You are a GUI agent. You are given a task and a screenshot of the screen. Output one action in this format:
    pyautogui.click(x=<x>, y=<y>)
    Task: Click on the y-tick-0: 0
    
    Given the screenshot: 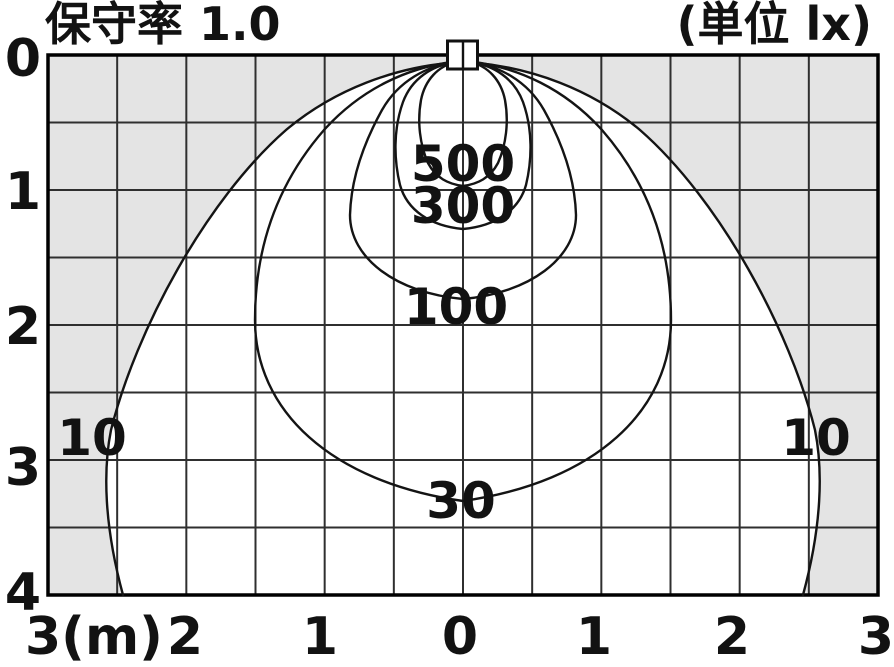 What is the action you would take?
    pyautogui.click(x=23, y=59)
    